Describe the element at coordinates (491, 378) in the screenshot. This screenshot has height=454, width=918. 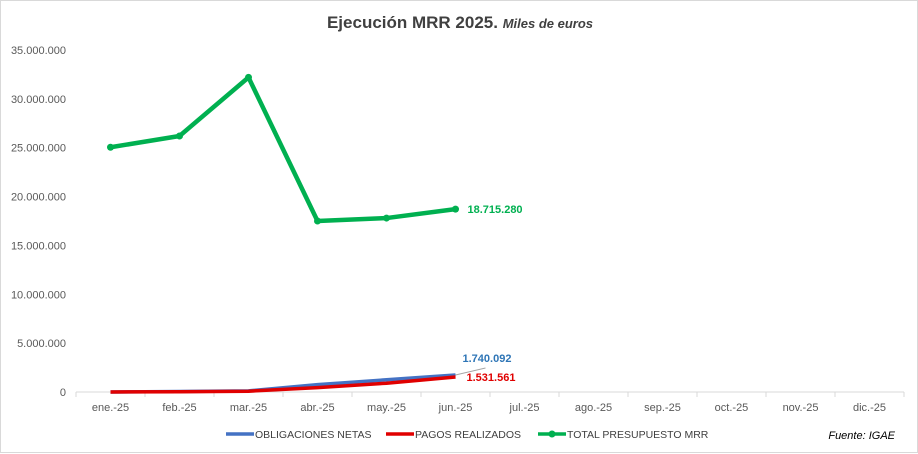
I see `data-label: 1.531.561` at that location.